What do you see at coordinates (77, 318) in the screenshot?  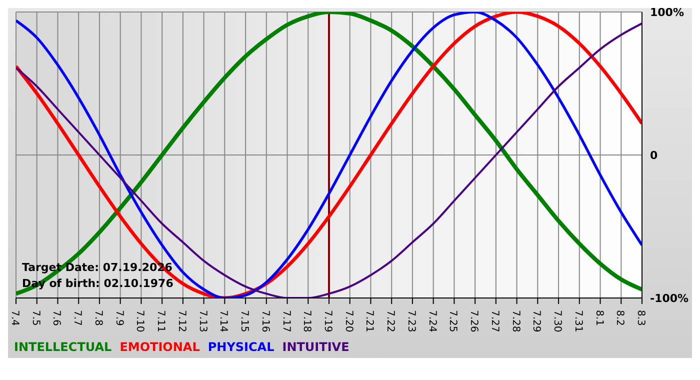 I see `x-tick-label: 7.7` at bounding box center [77, 318].